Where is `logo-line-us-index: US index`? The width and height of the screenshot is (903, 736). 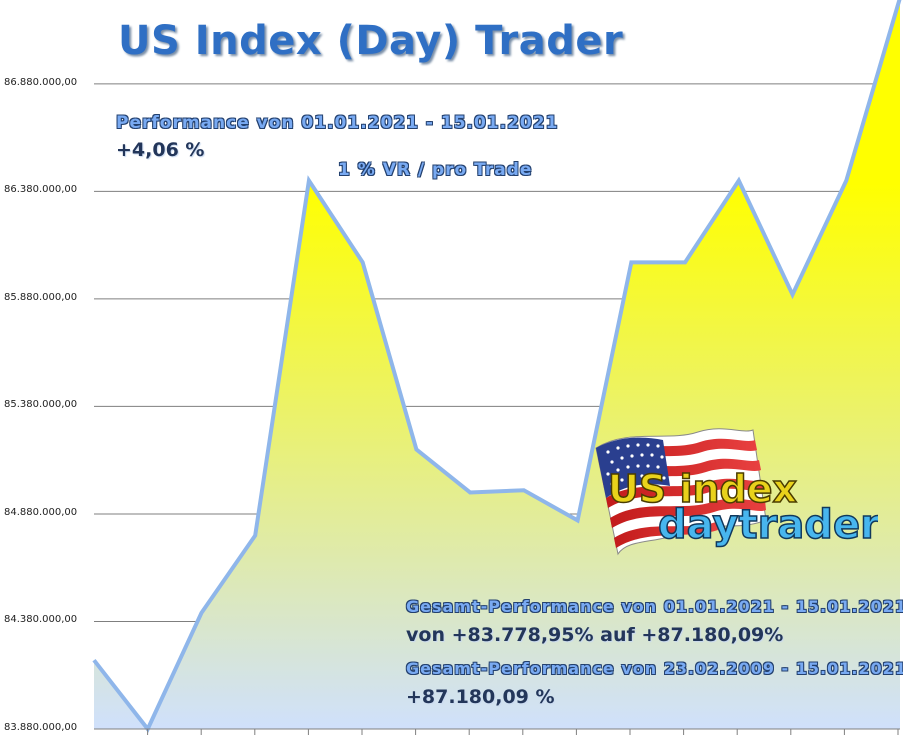 logo-line-us-index: US index is located at coordinates (702, 489).